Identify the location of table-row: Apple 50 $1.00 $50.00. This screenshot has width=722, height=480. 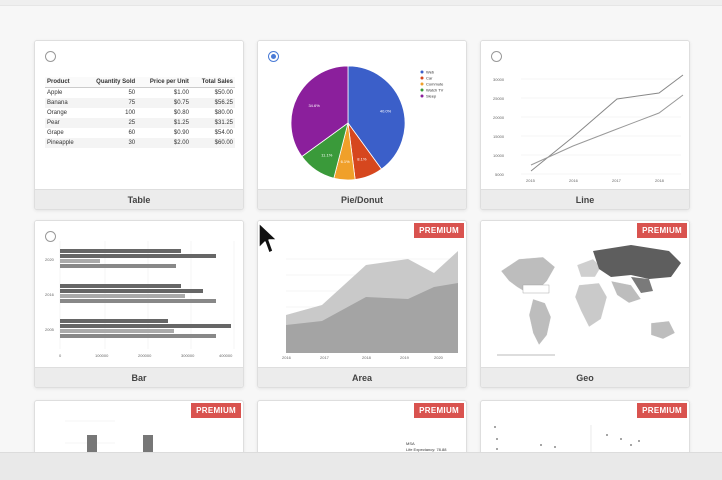
(140, 93).